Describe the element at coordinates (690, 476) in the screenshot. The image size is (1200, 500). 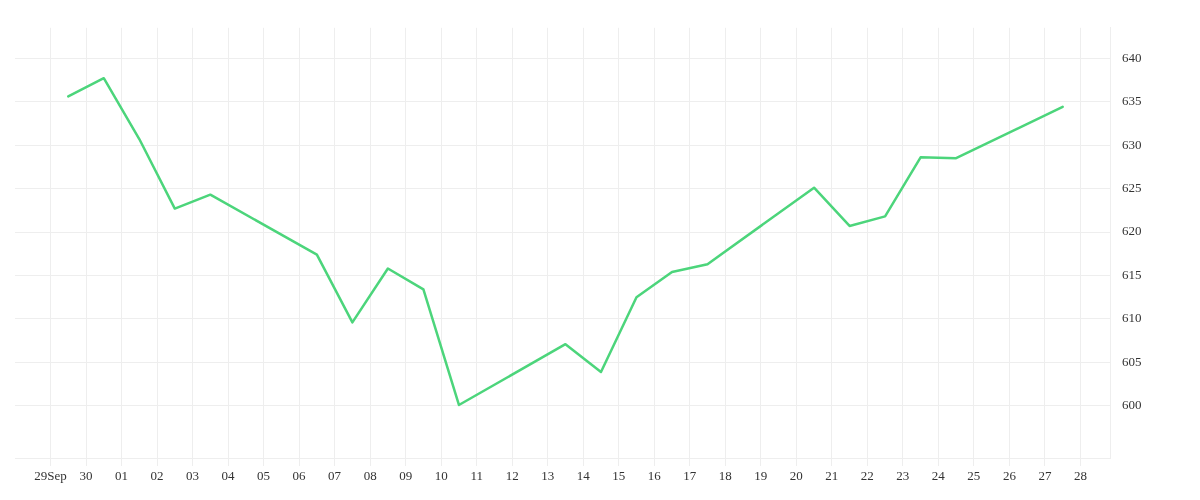
I see `x-tick-label: 17` at that location.